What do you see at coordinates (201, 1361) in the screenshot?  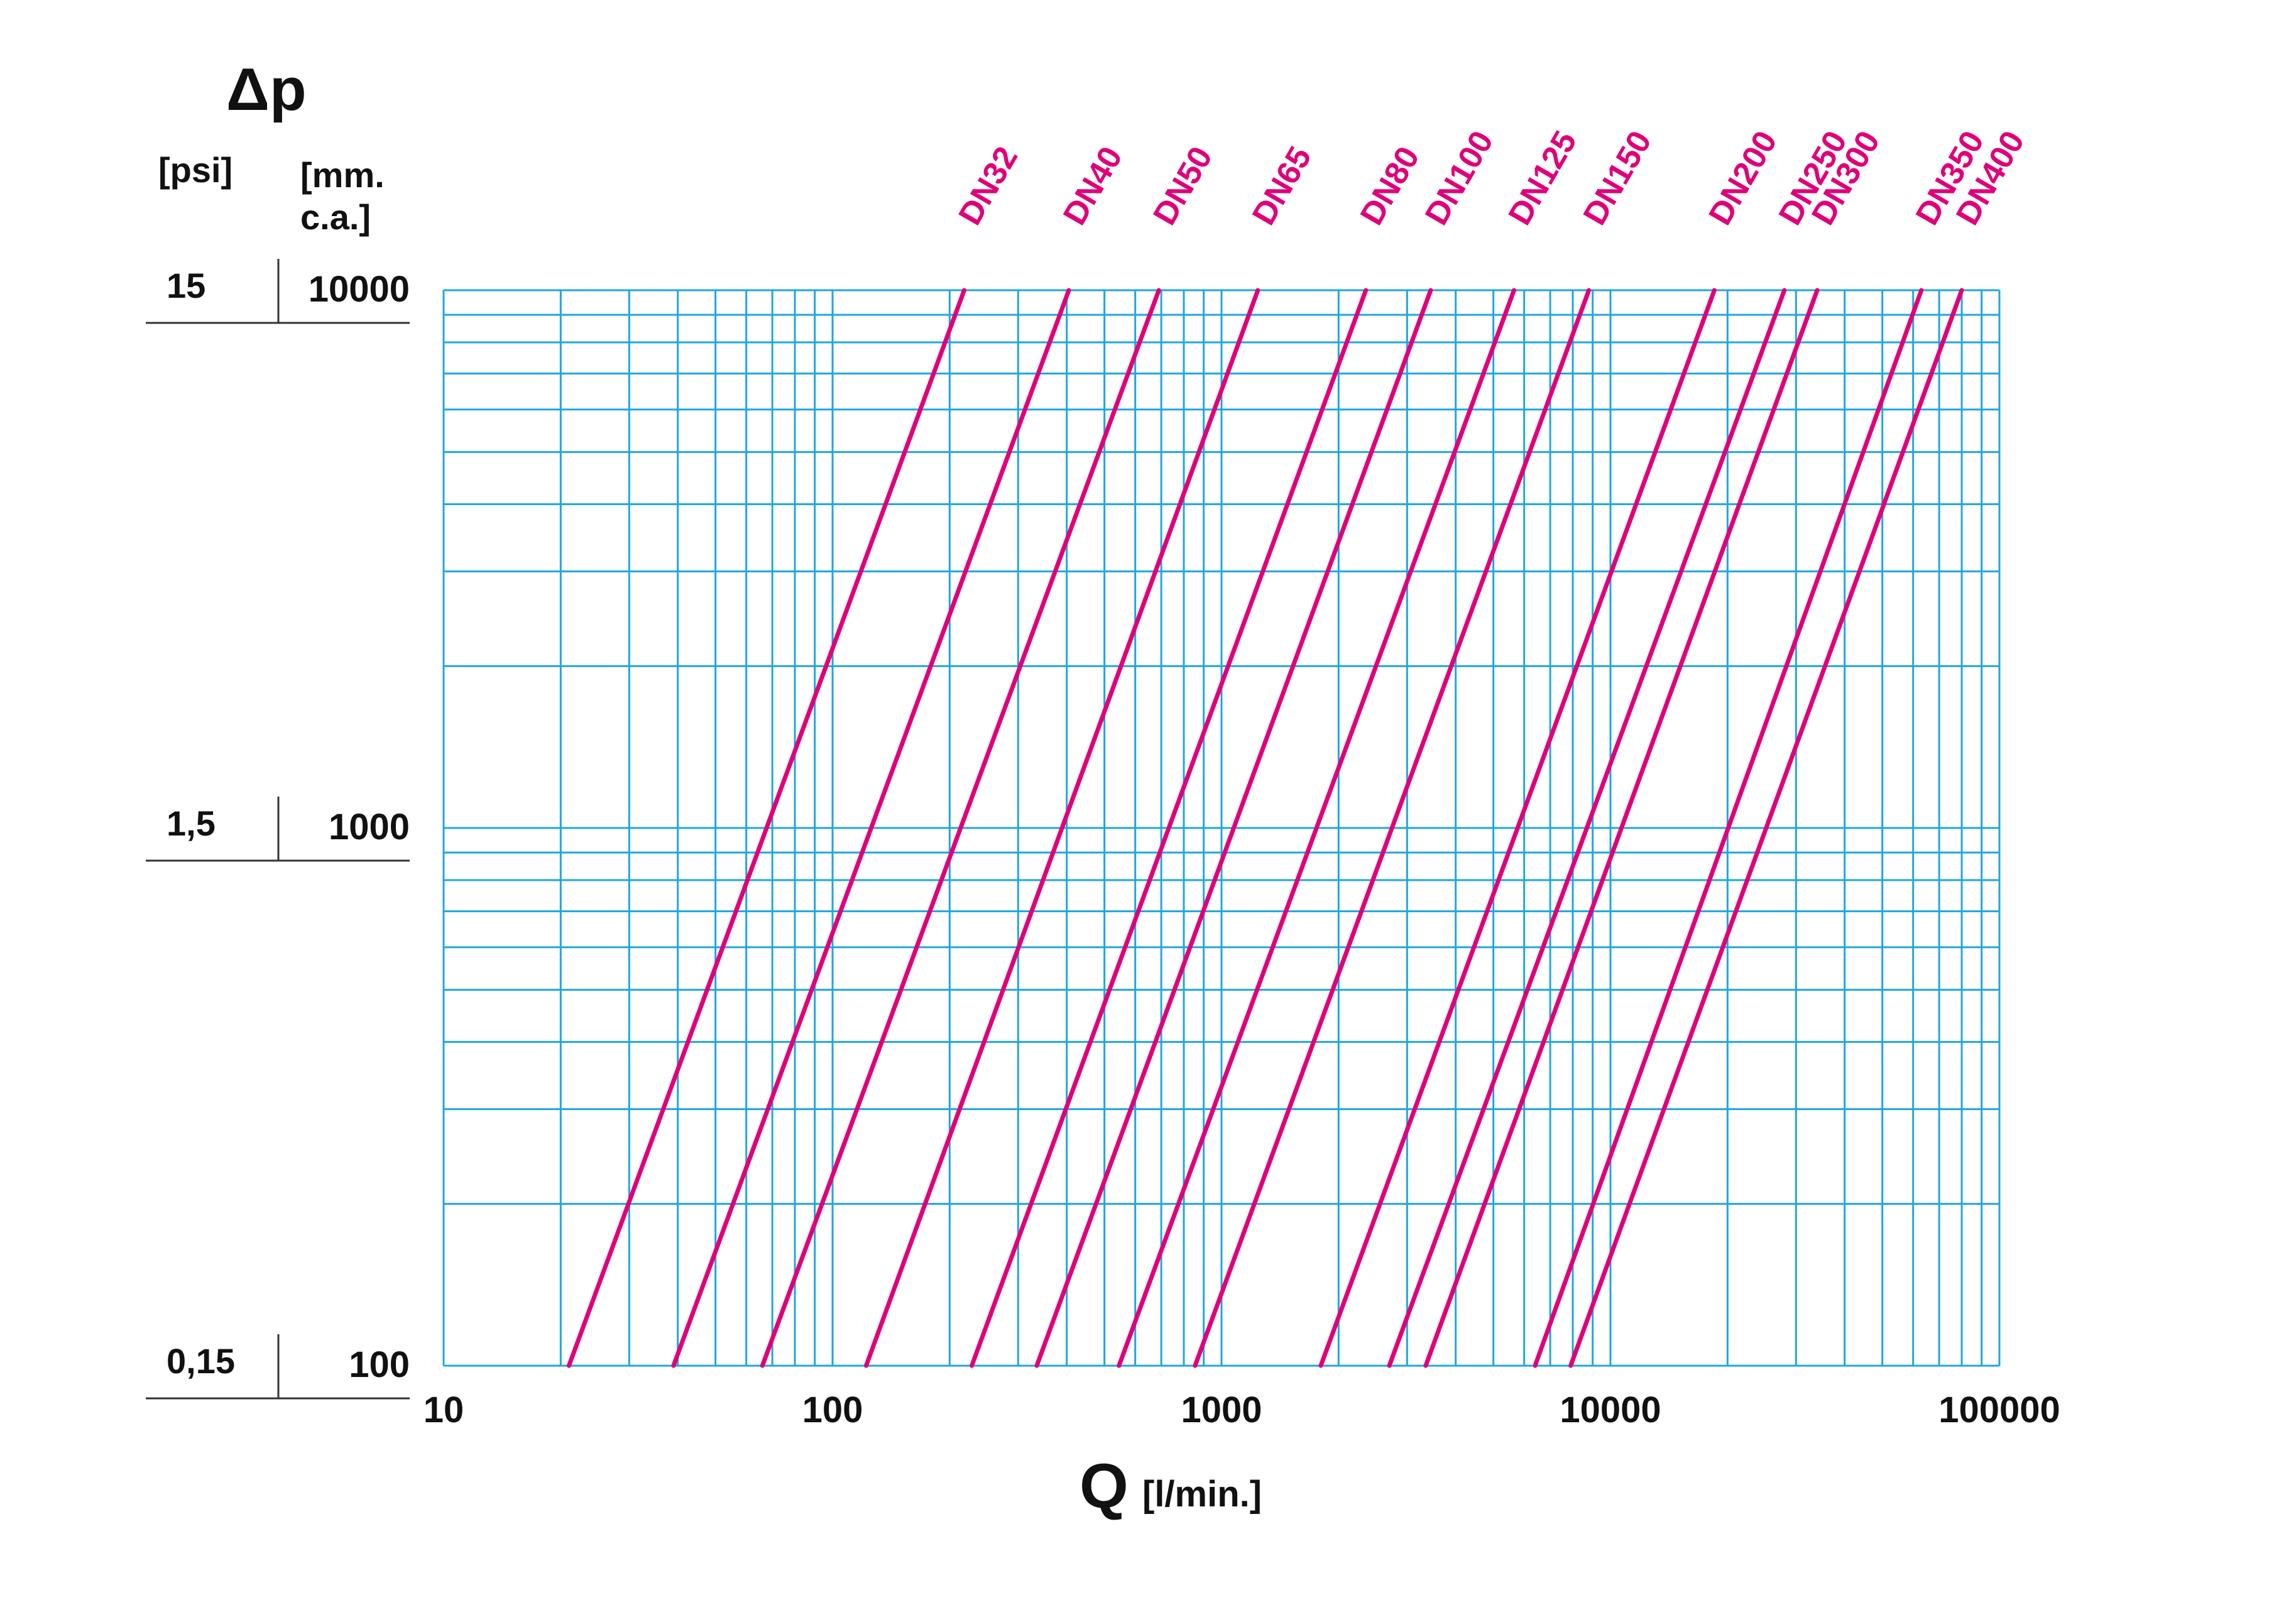 I see `y-tick-label-psi: 0,15` at bounding box center [201, 1361].